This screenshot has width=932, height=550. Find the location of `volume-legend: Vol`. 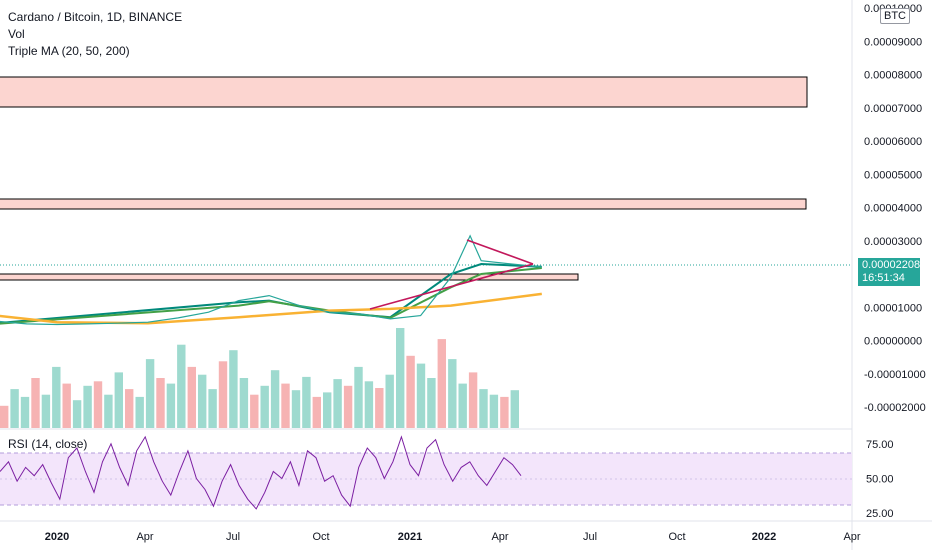

volume-legend: Vol is located at coordinates (16, 34).